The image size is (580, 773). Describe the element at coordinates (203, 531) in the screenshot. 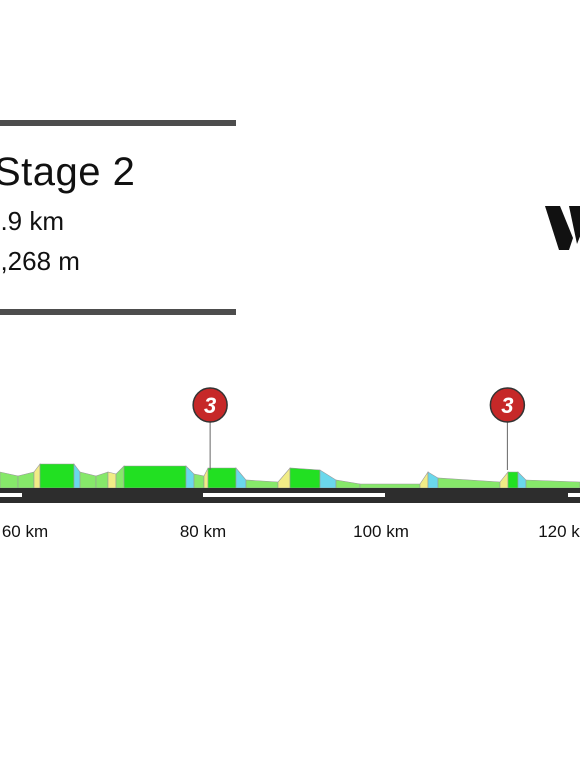

I see `km-label: 80 km` at that location.